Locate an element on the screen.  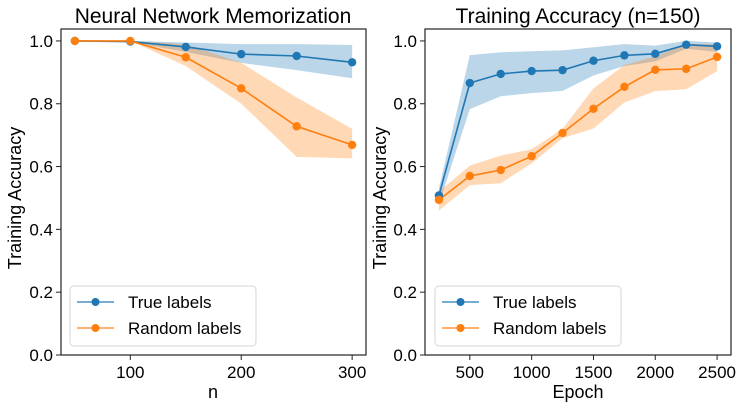
band-random-labels is located at coordinates (213, 99).